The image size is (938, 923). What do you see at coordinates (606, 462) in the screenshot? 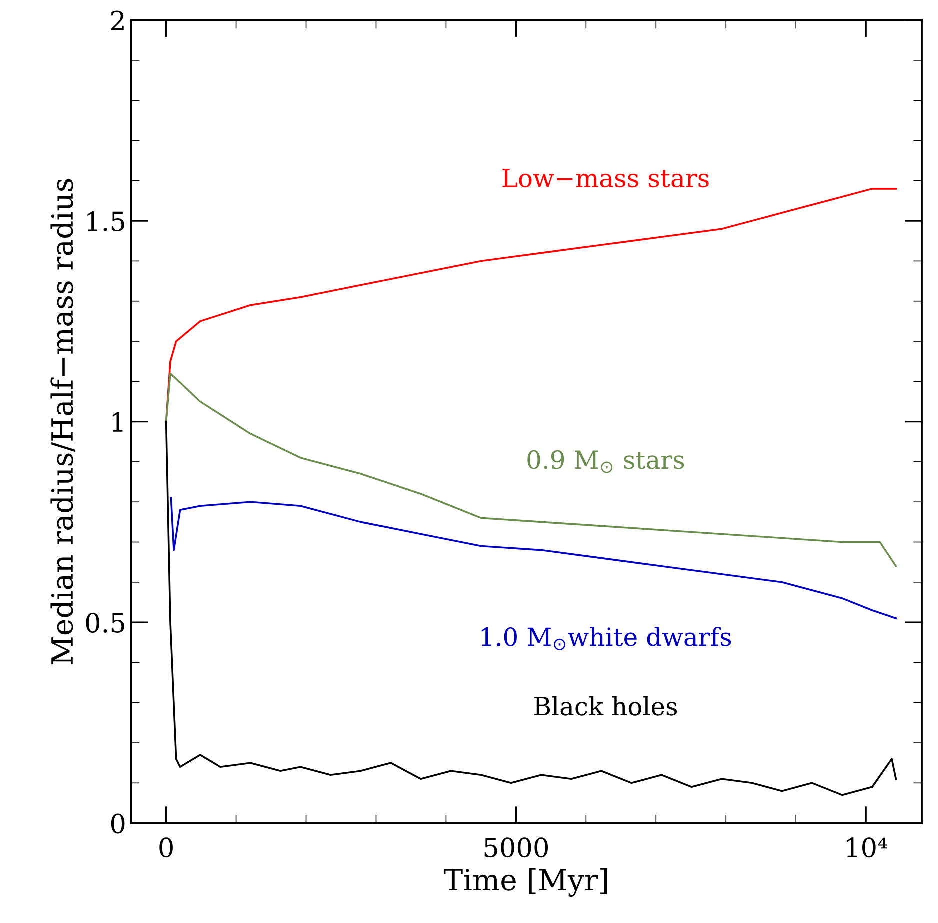
I see `series-label: 0.9 M$_{⊙}$ stars` at bounding box center [606, 462].